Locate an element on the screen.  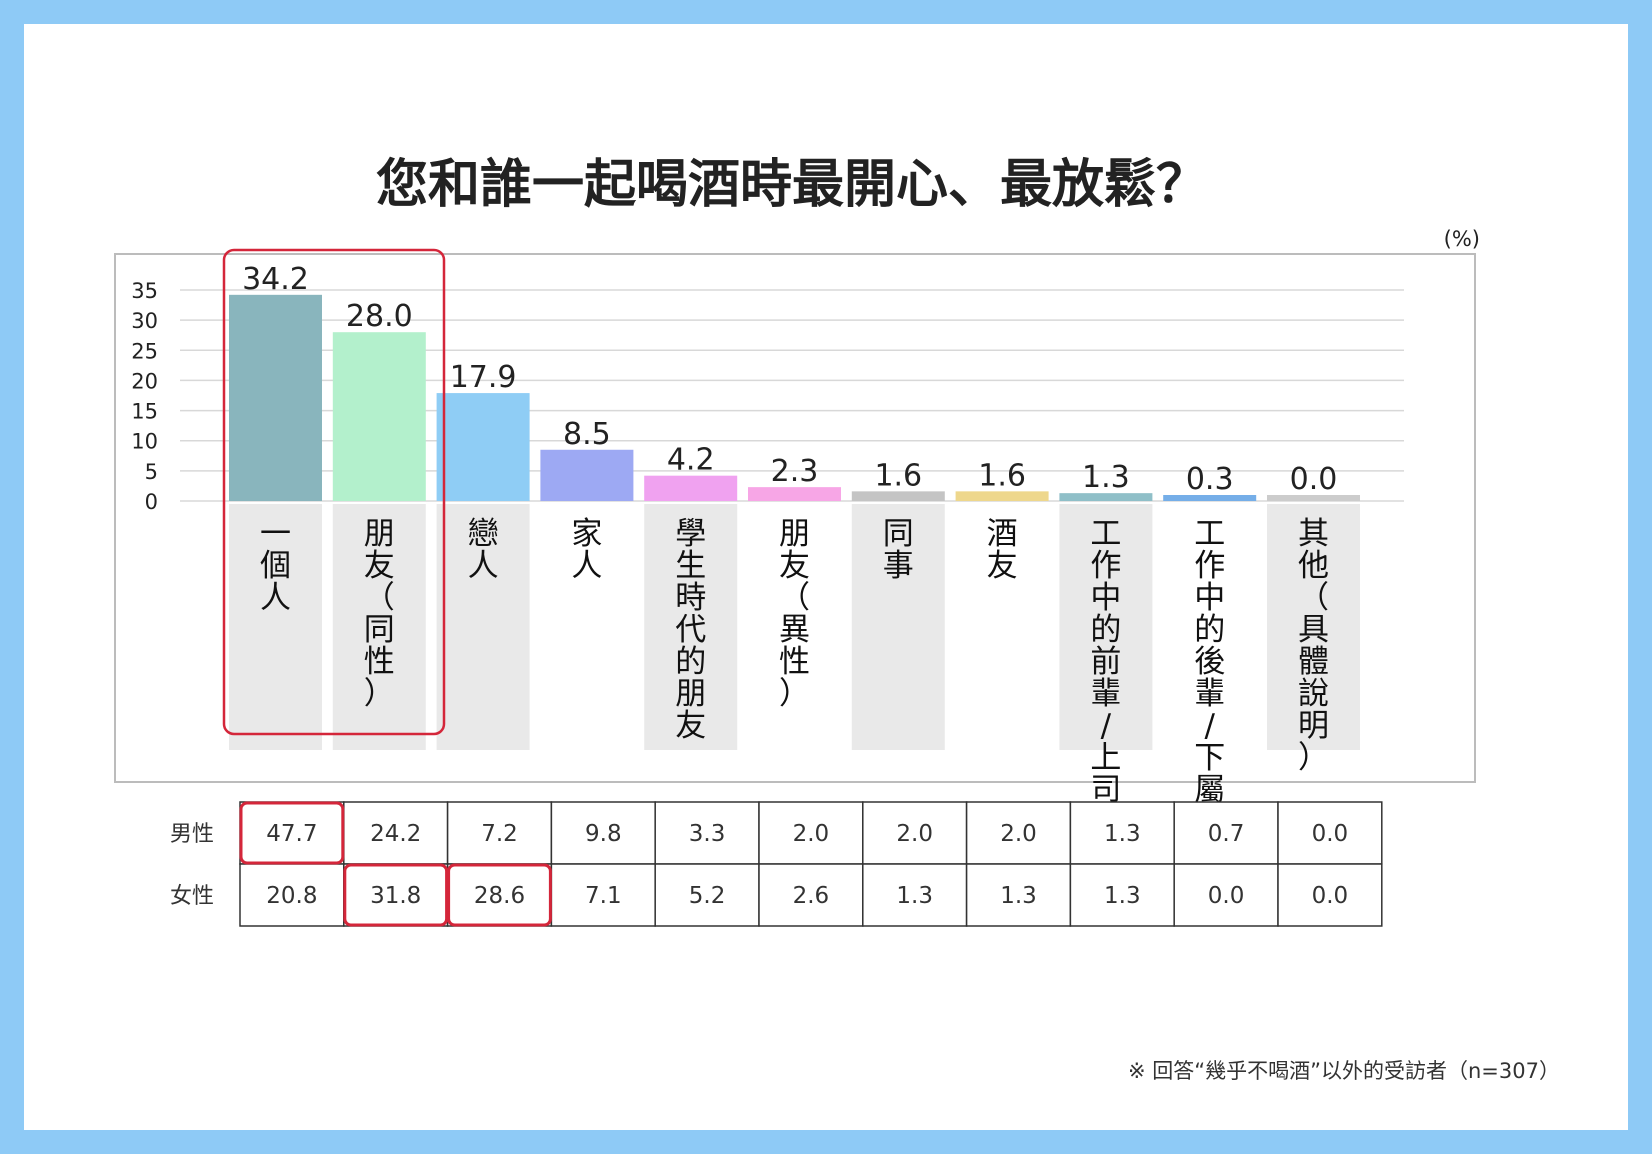
row-label: 男性 is located at coordinates (192, 834).